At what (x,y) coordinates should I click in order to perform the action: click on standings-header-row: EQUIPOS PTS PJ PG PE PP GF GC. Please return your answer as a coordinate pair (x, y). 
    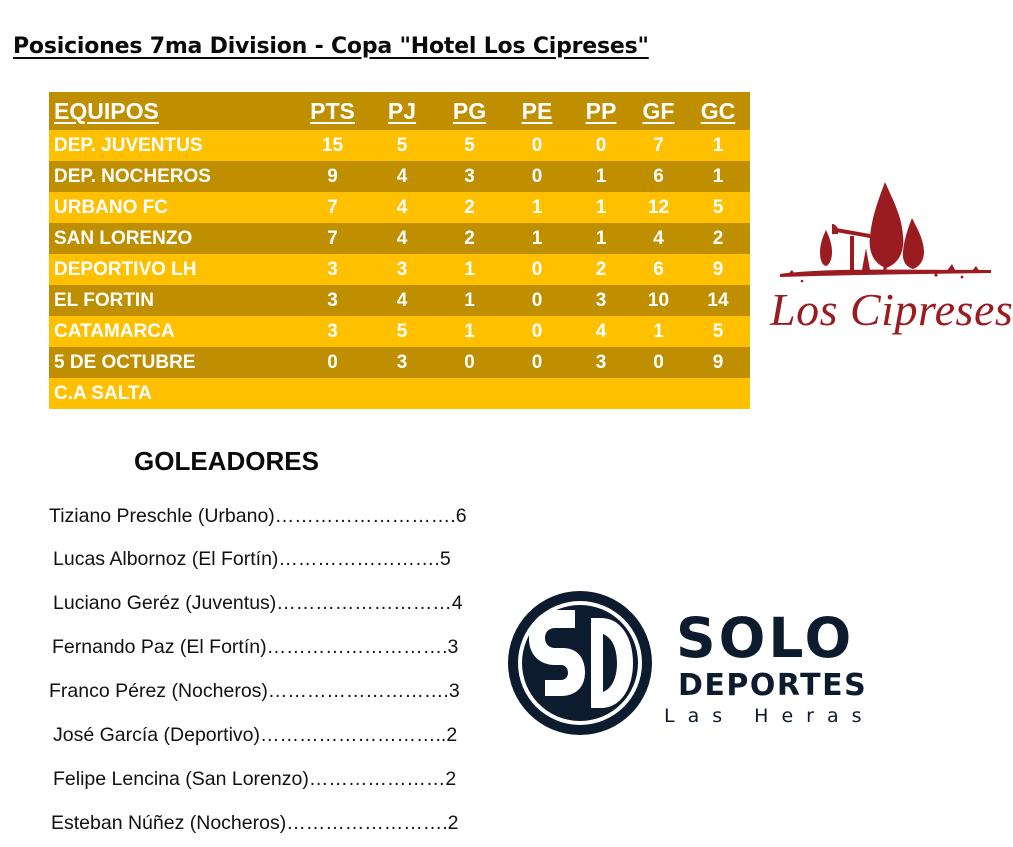
    Looking at the image, I should click on (399, 111).